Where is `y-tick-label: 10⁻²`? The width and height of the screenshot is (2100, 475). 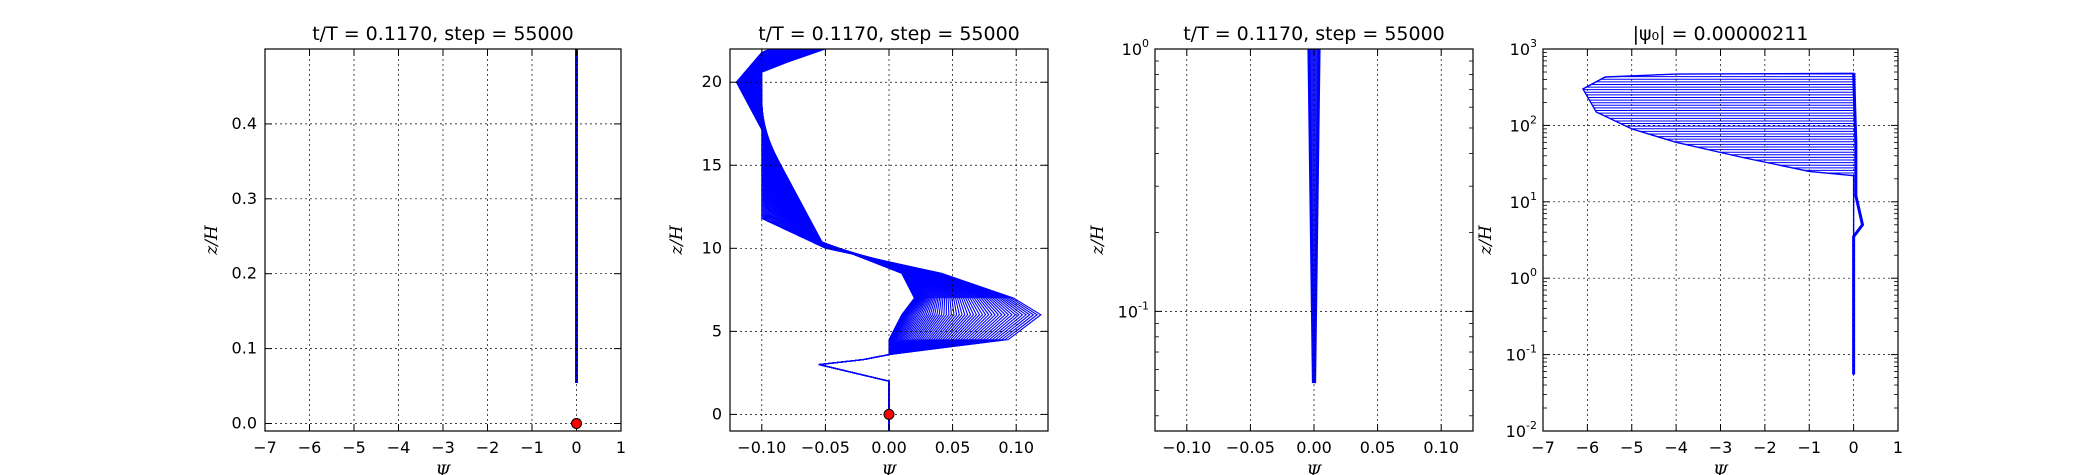 y-tick-label: 10⁻² is located at coordinates (1521, 430).